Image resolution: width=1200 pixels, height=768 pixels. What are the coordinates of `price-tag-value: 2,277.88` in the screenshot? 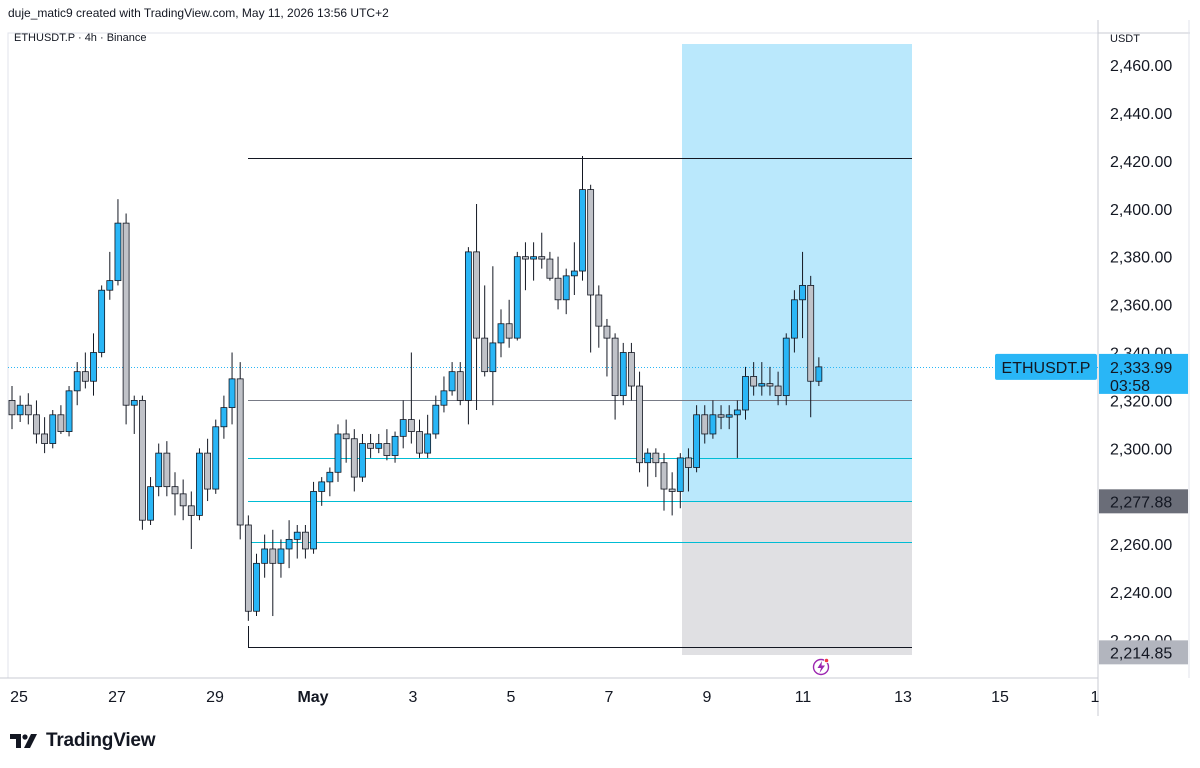 It's located at (1141, 502).